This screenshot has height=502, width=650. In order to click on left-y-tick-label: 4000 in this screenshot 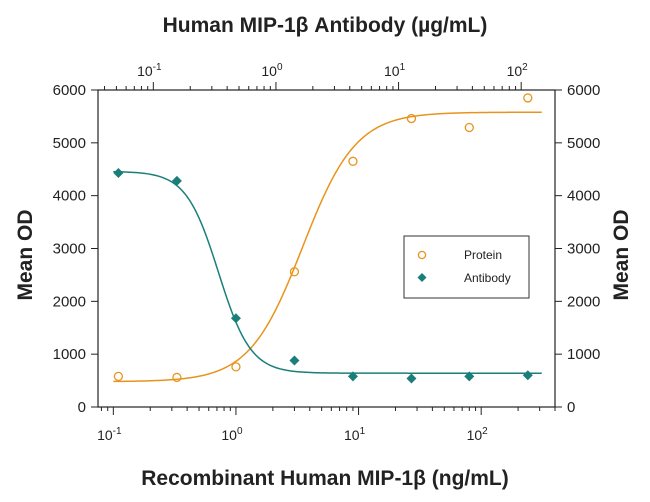, I will do `click(69, 196)`.